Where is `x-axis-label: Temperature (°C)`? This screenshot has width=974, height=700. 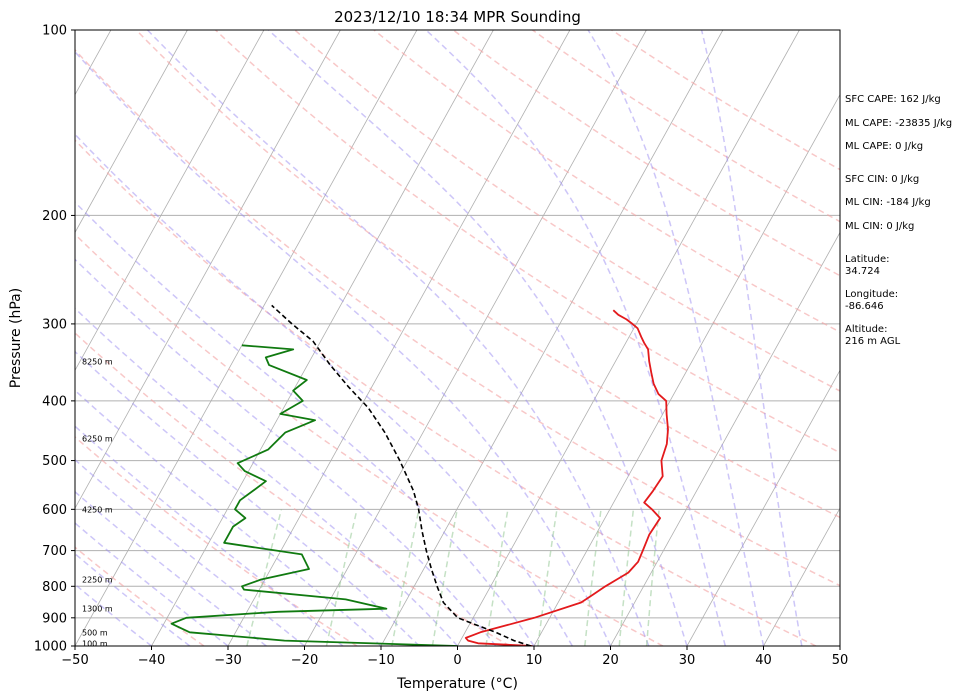 x-axis-label: Temperature (°C) is located at coordinates (457, 684).